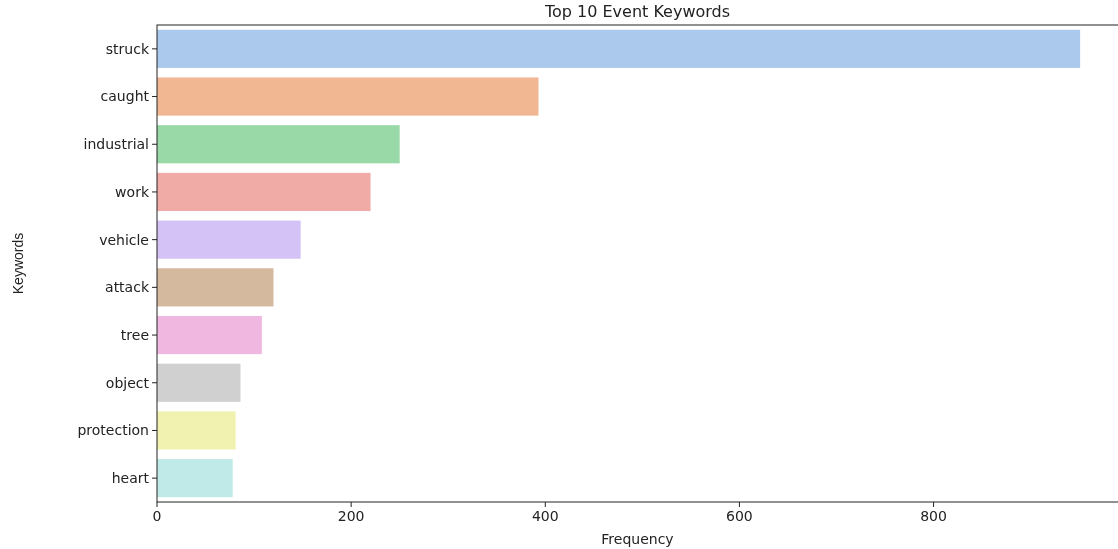 Image resolution: width=1118 pixels, height=549 pixels. Describe the element at coordinates (933, 516) in the screenshot. I see `x-tick-label: 800` at that location.